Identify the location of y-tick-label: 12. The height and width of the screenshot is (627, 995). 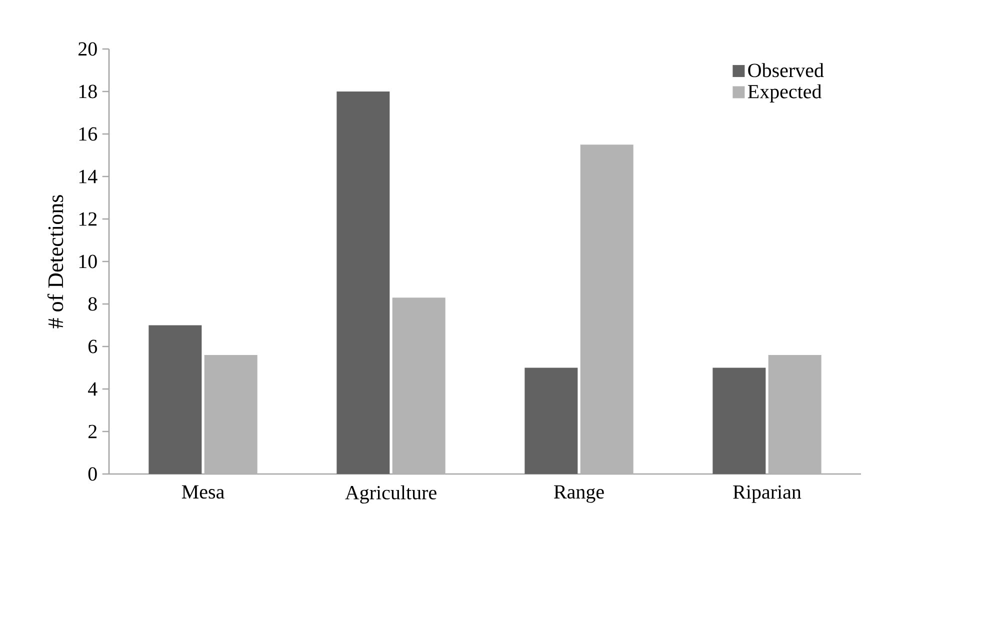
(88, 219).